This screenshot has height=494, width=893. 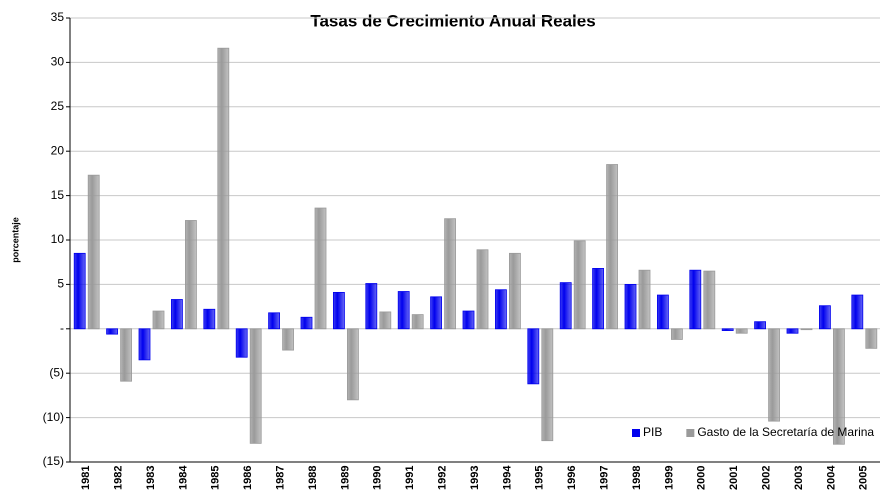 What do you see at coordinates (799, 478) in the screenshot?
I see `x-tick-label: 2003` at bounding box center [799, 478].